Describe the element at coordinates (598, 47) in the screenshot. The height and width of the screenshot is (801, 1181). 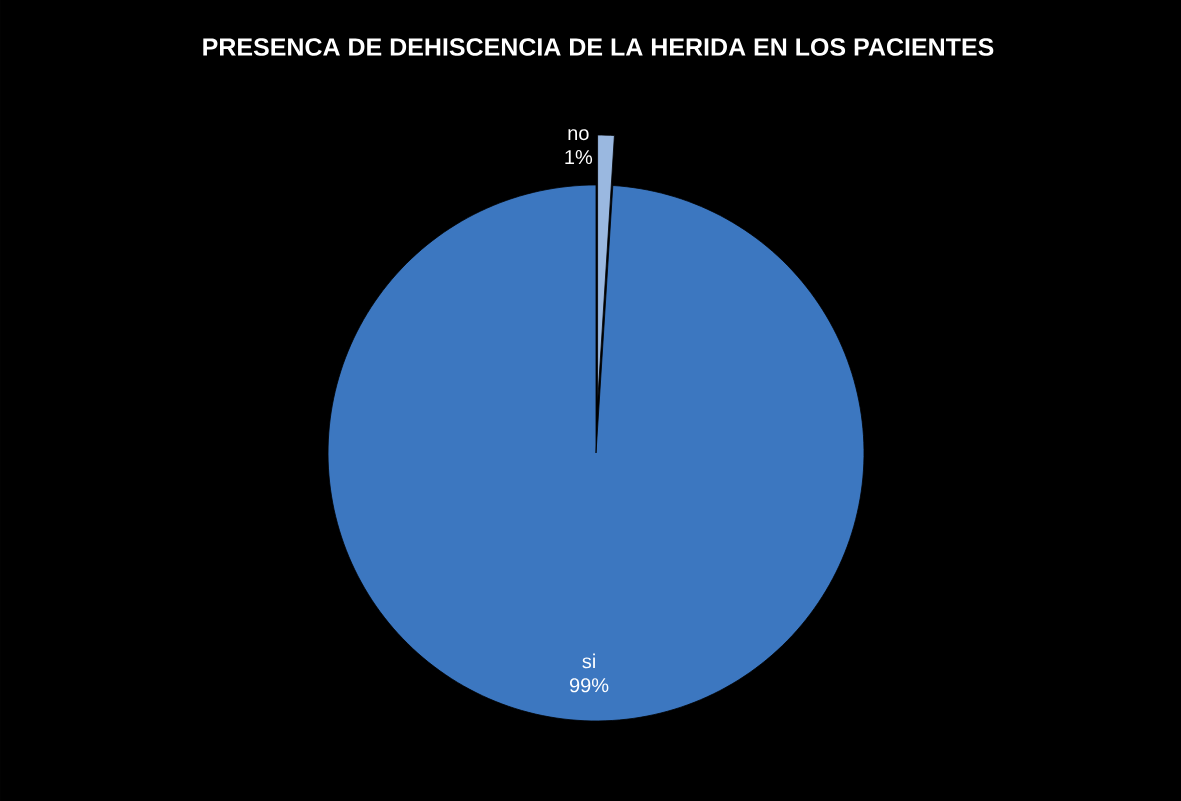
I see `chart-title: PRESENCA DE DEHISCENCIA DE LA HERIDA EN LOS PACIENTES` at that location.